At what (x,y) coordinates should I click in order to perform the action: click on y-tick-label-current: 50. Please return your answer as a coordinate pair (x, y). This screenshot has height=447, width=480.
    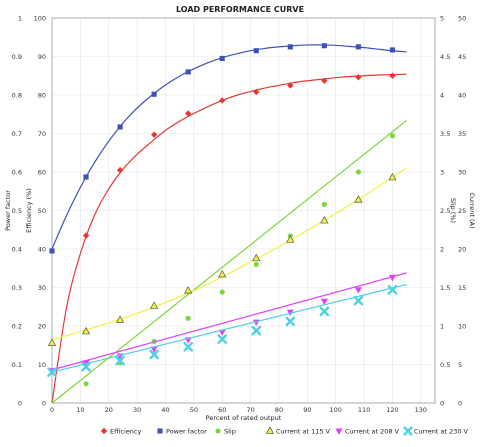
    Looking at the image, I should click on (462, 19).